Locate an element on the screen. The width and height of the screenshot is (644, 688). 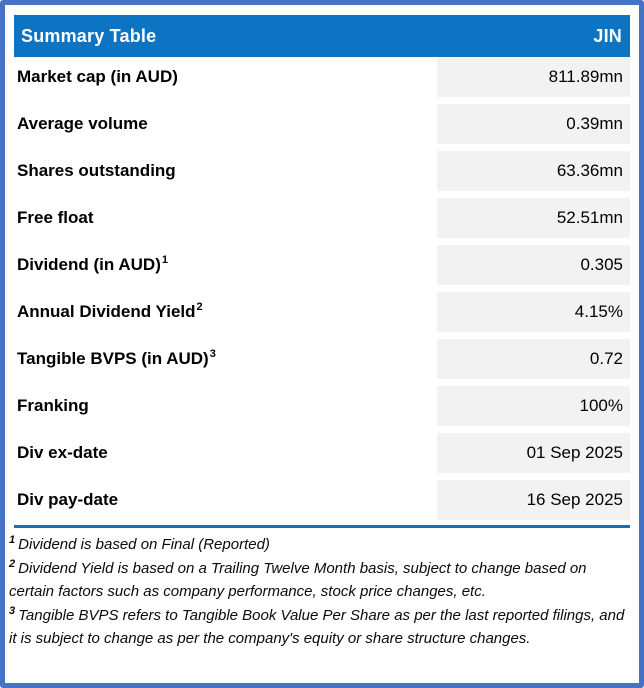
table-row: Free float 52.51mn is located at coordinates (322, 218).